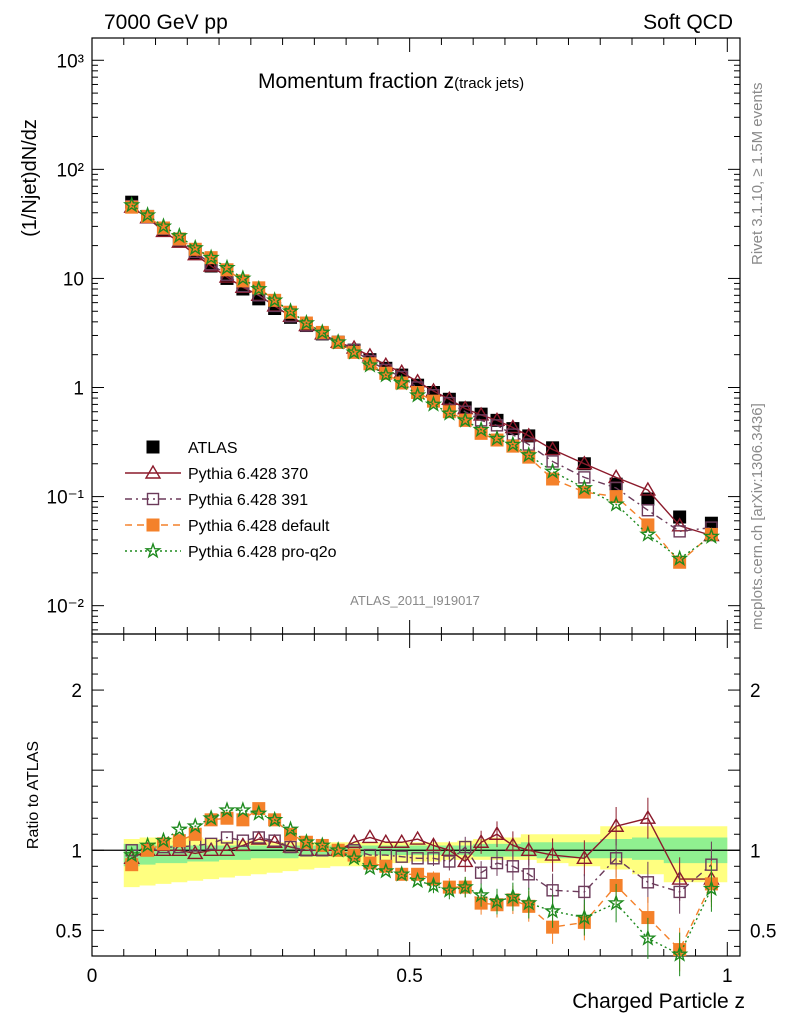 This screenshot has height=1024, width=786. Describe the element at coordinates (76, 851) in the screenshot. I see `ratio-y-tick-label: 1` at that location.